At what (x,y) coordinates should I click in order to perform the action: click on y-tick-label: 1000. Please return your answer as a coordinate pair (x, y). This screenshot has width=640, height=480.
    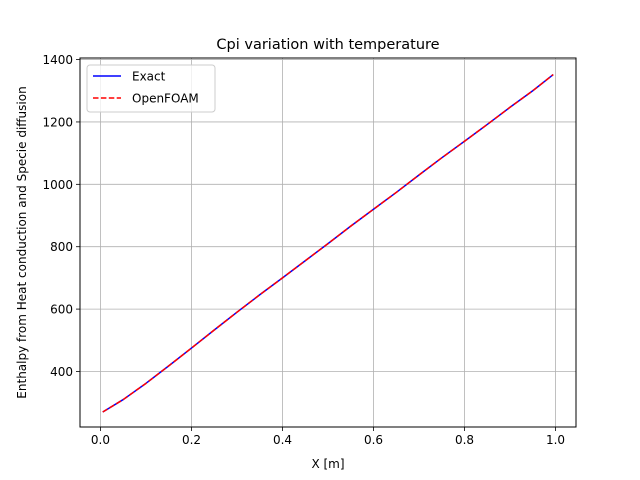
    Looking at the image, I should click on (57, 185).